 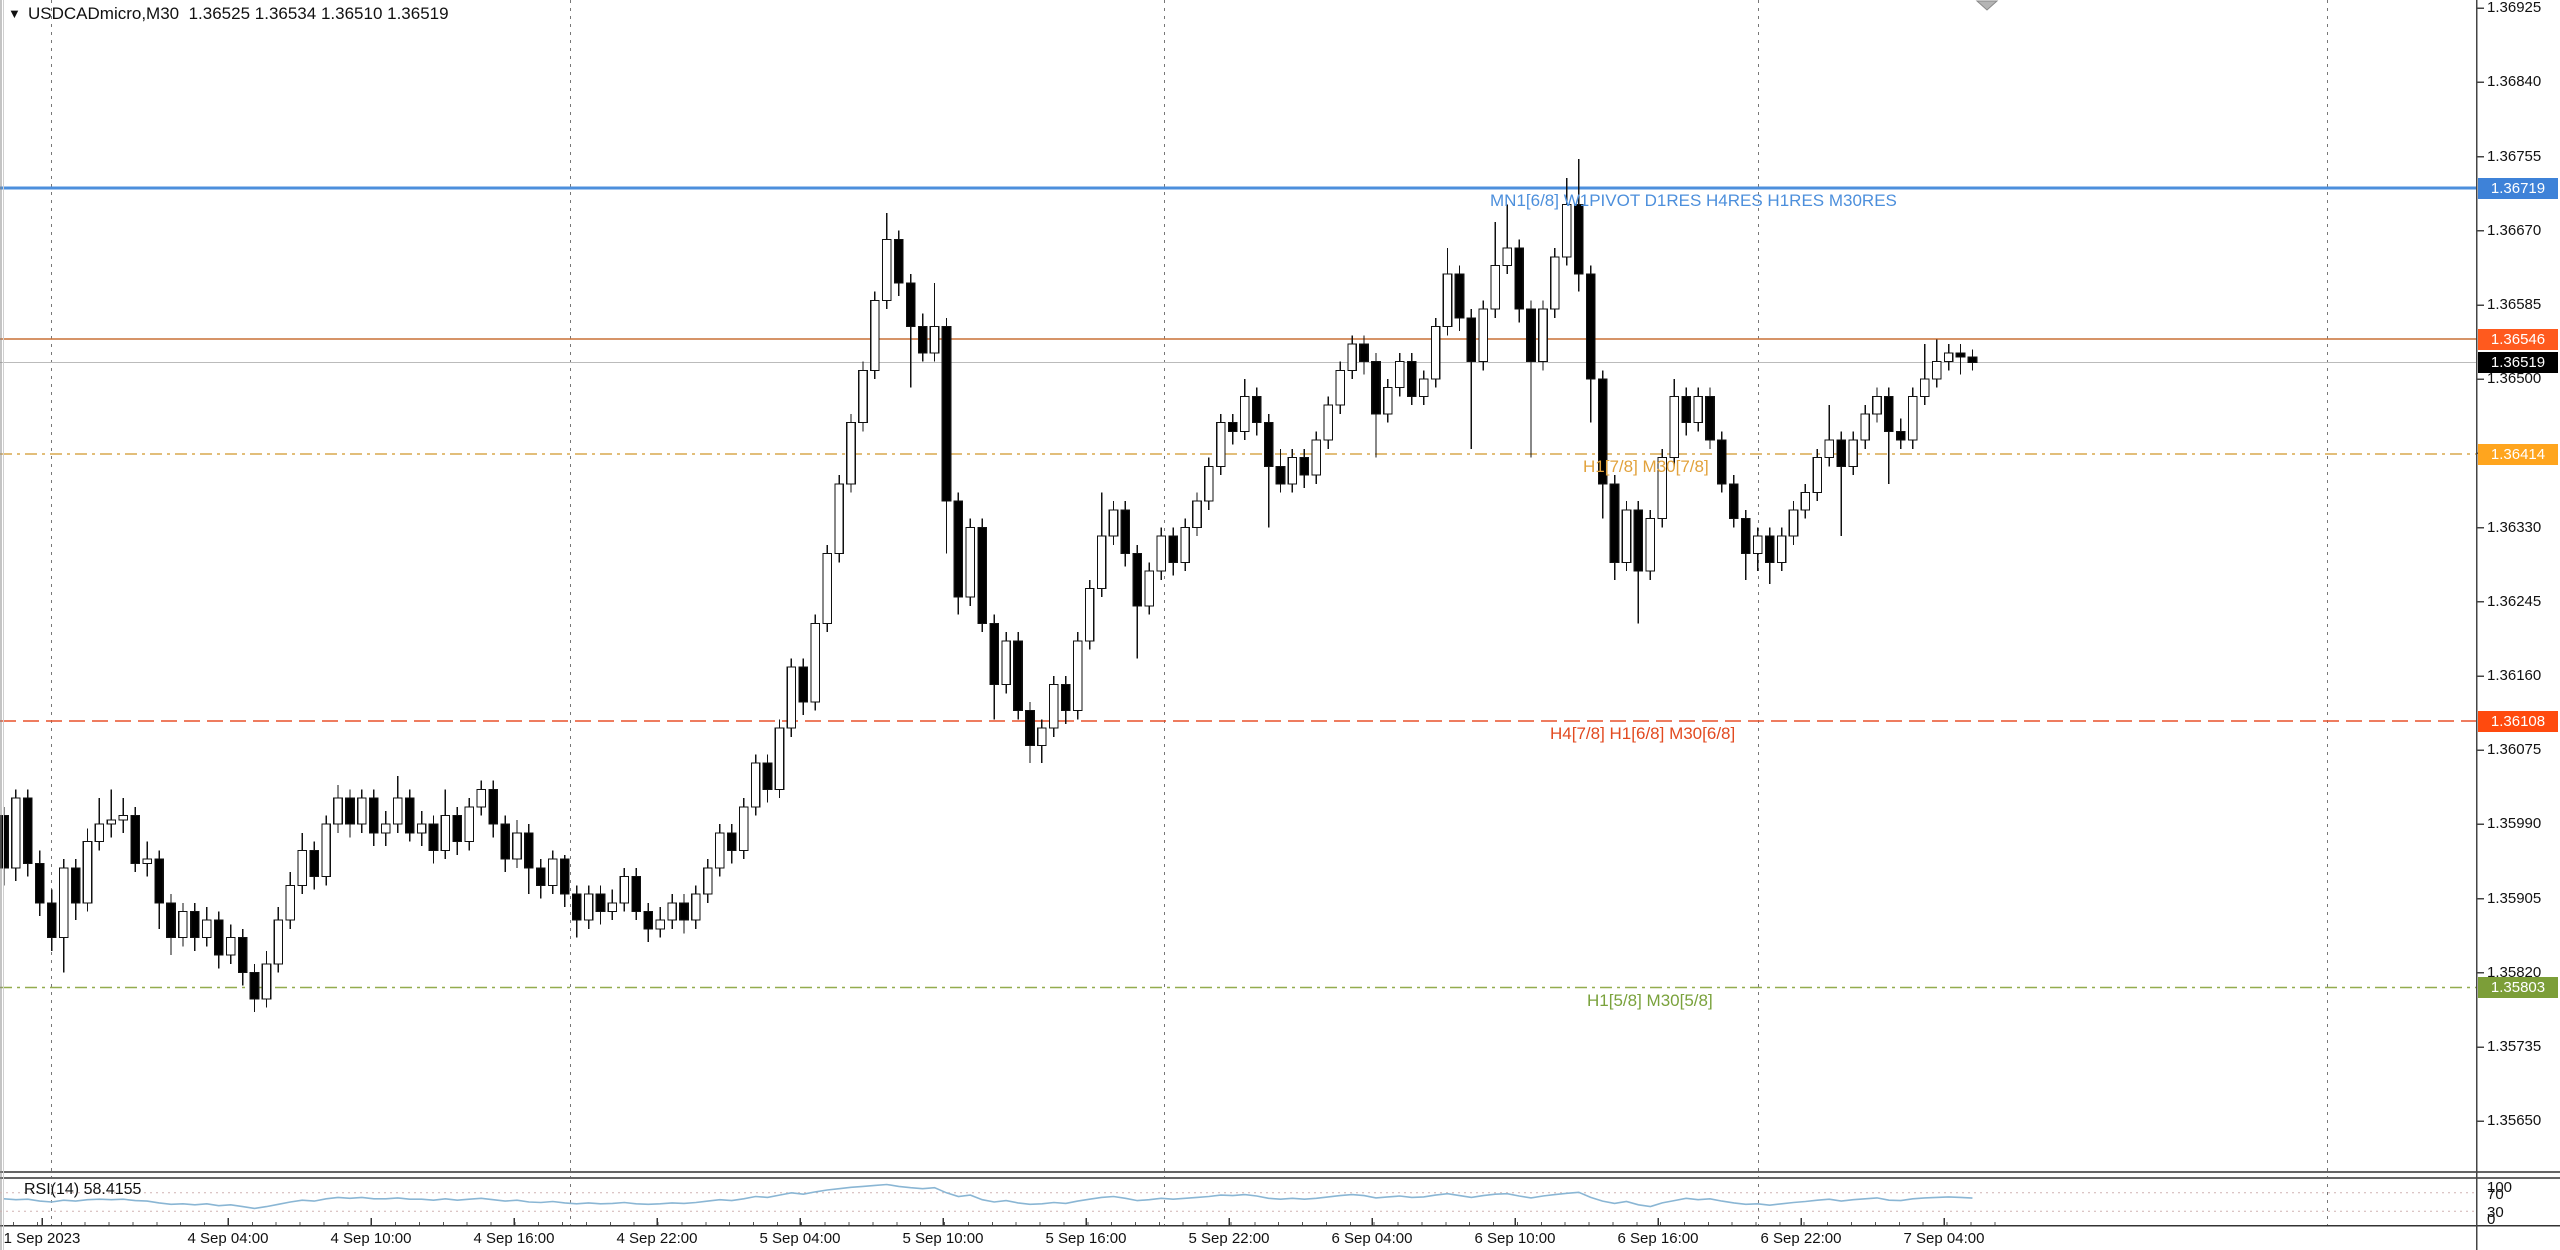 What do you see at coordinates (228, 1238) in the screenshot?
I see `time-tick-label: 4 Sep 04:00` at bounding box center [228, 1238].